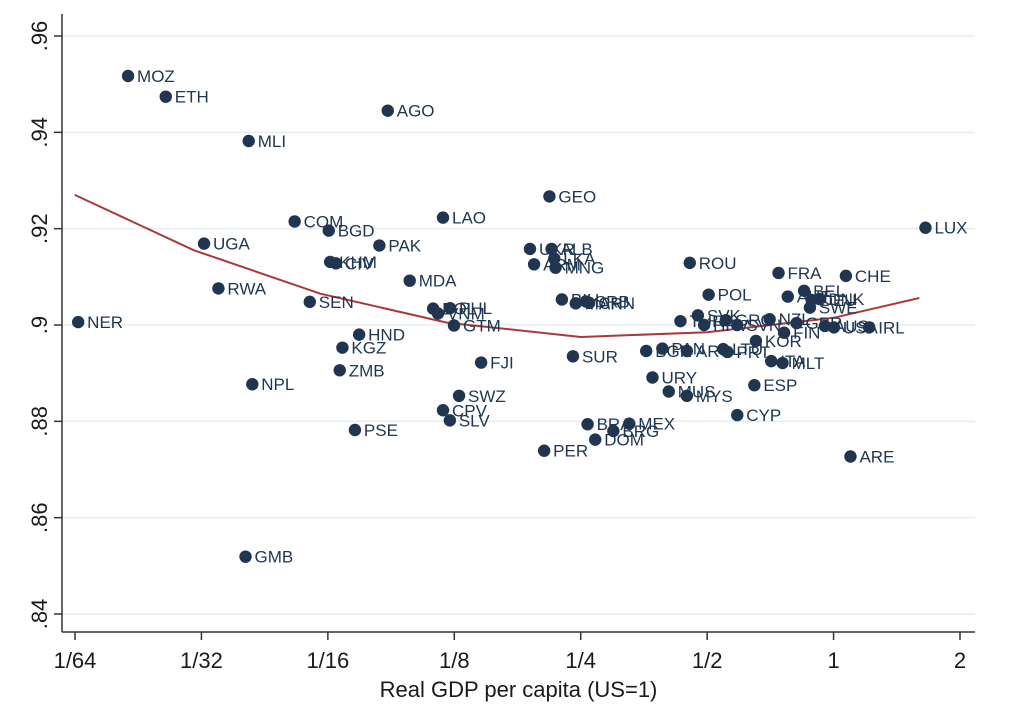  I want to click on point-mys: MYS, so click(706, 396).